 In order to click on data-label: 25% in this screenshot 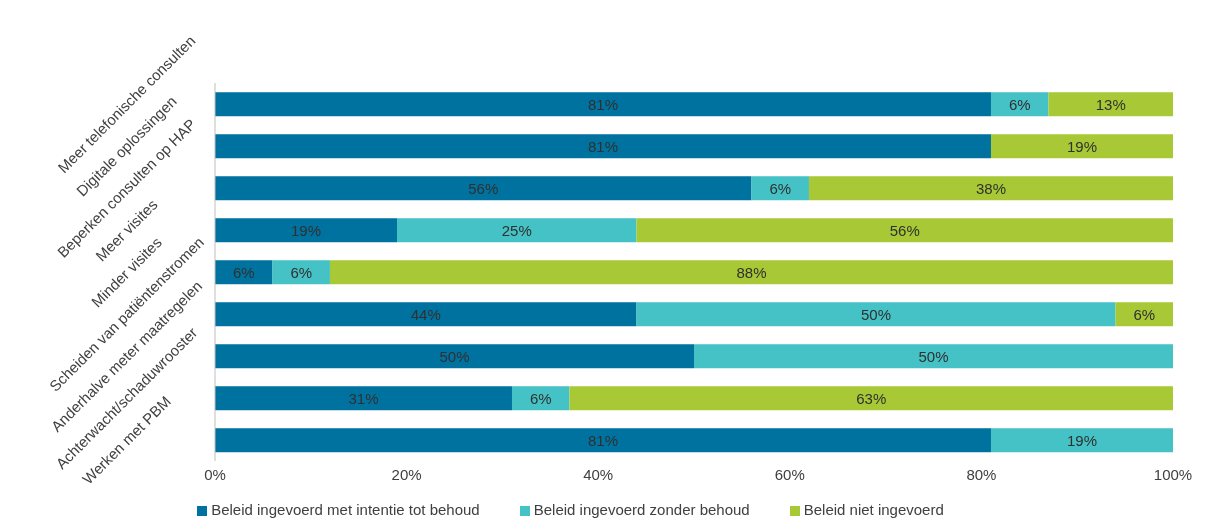, I will do `click(516, 230)`.